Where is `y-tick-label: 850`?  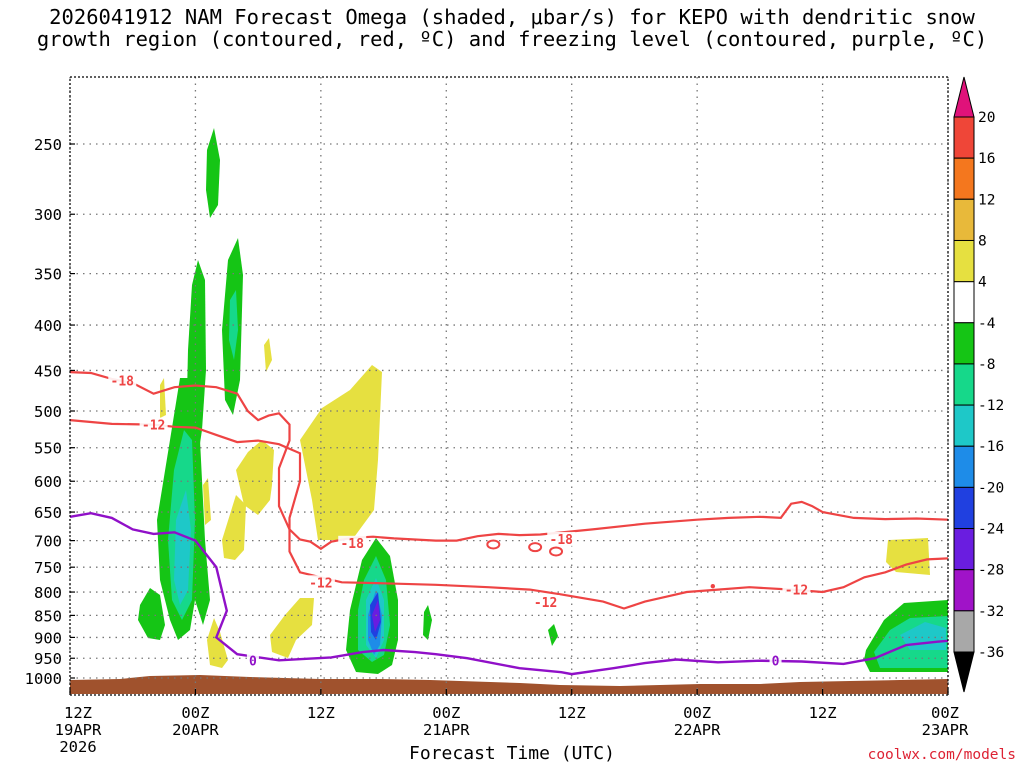
y-tick-label: 850 is located at coordinates (48, 616).